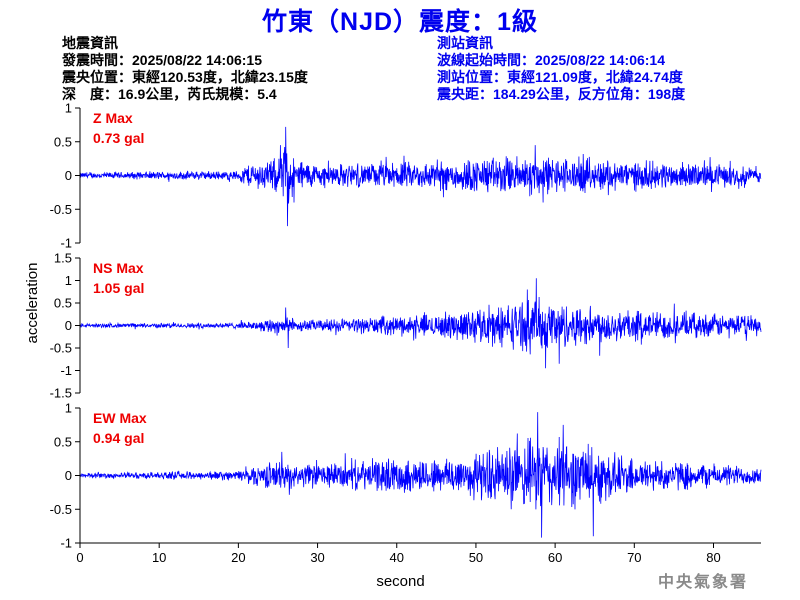  I want to click on x-tick-label: 60, so click(555, 557).